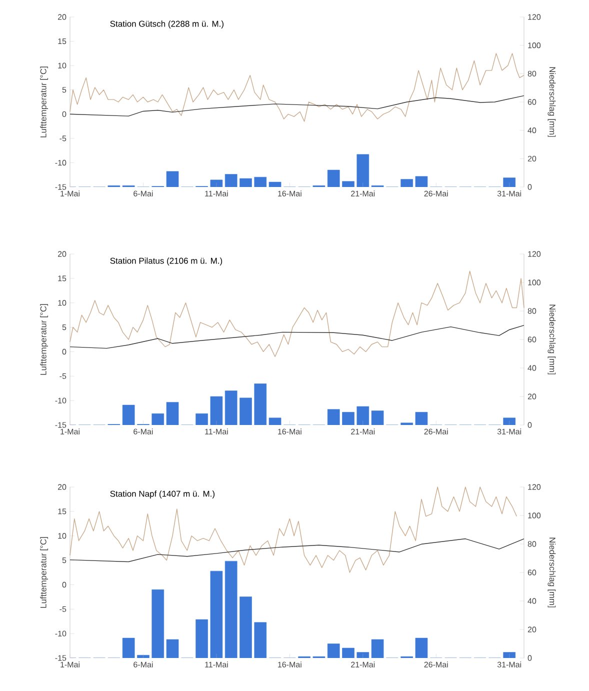 The width and height of the screenshot is (589, 691). I want to click on chart-title: Station Pilatus (2106 m ü. M.), so click(166, 262).